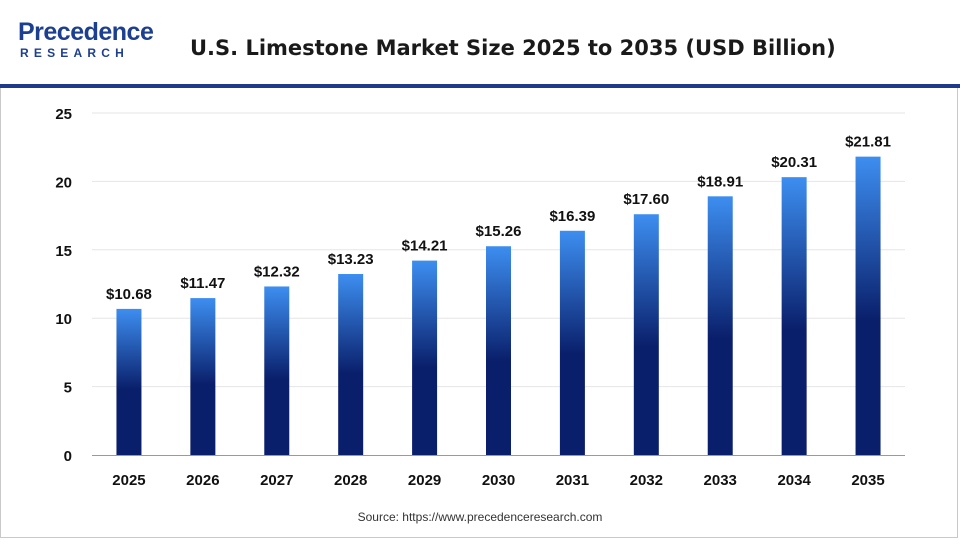 The image size is (960, 540). Describe the element at coordinates (129, 294) in the screenshot. I see `data-label: $10.68` at that location.